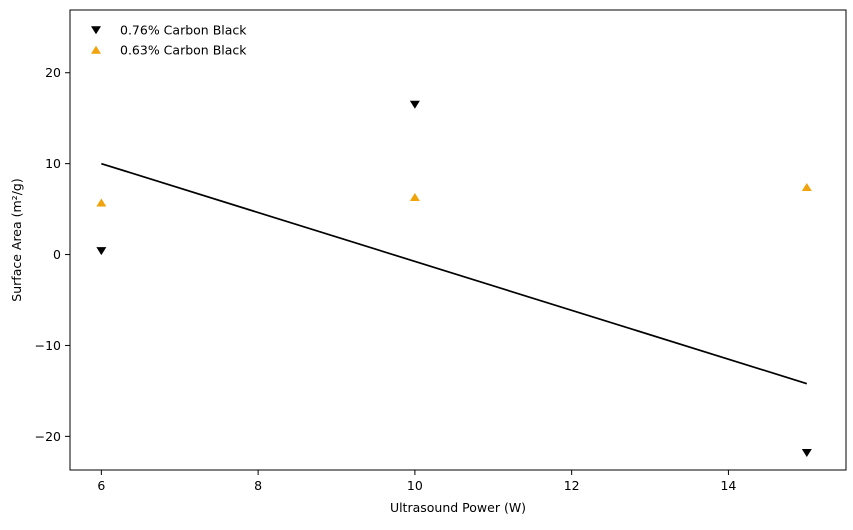 The image size is (853, 530). Describe the element at coordinates (183, 50) in the screenshot. I see `legend-label-series-2: 0.63% Carbon Black` at that location.